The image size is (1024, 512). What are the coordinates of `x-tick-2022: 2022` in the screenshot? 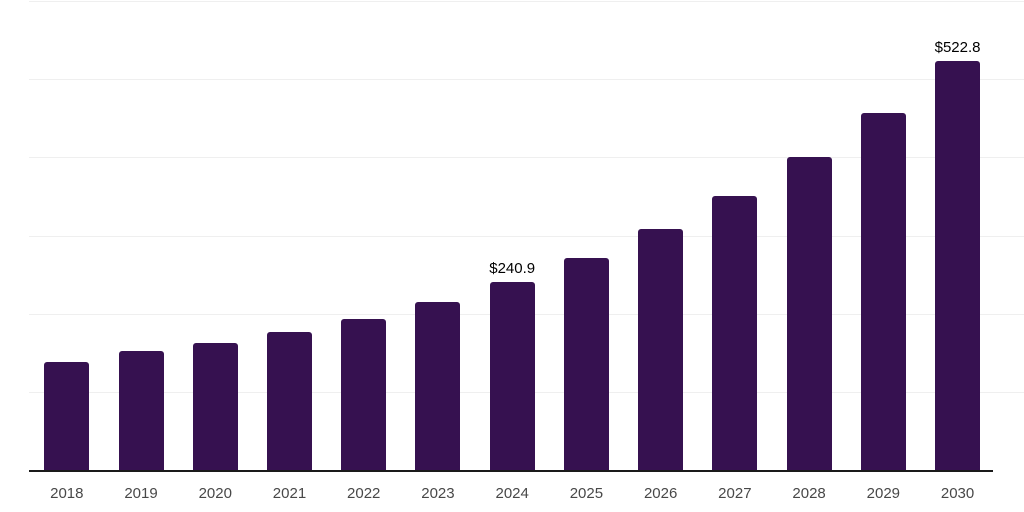 It's located at (364, 493).